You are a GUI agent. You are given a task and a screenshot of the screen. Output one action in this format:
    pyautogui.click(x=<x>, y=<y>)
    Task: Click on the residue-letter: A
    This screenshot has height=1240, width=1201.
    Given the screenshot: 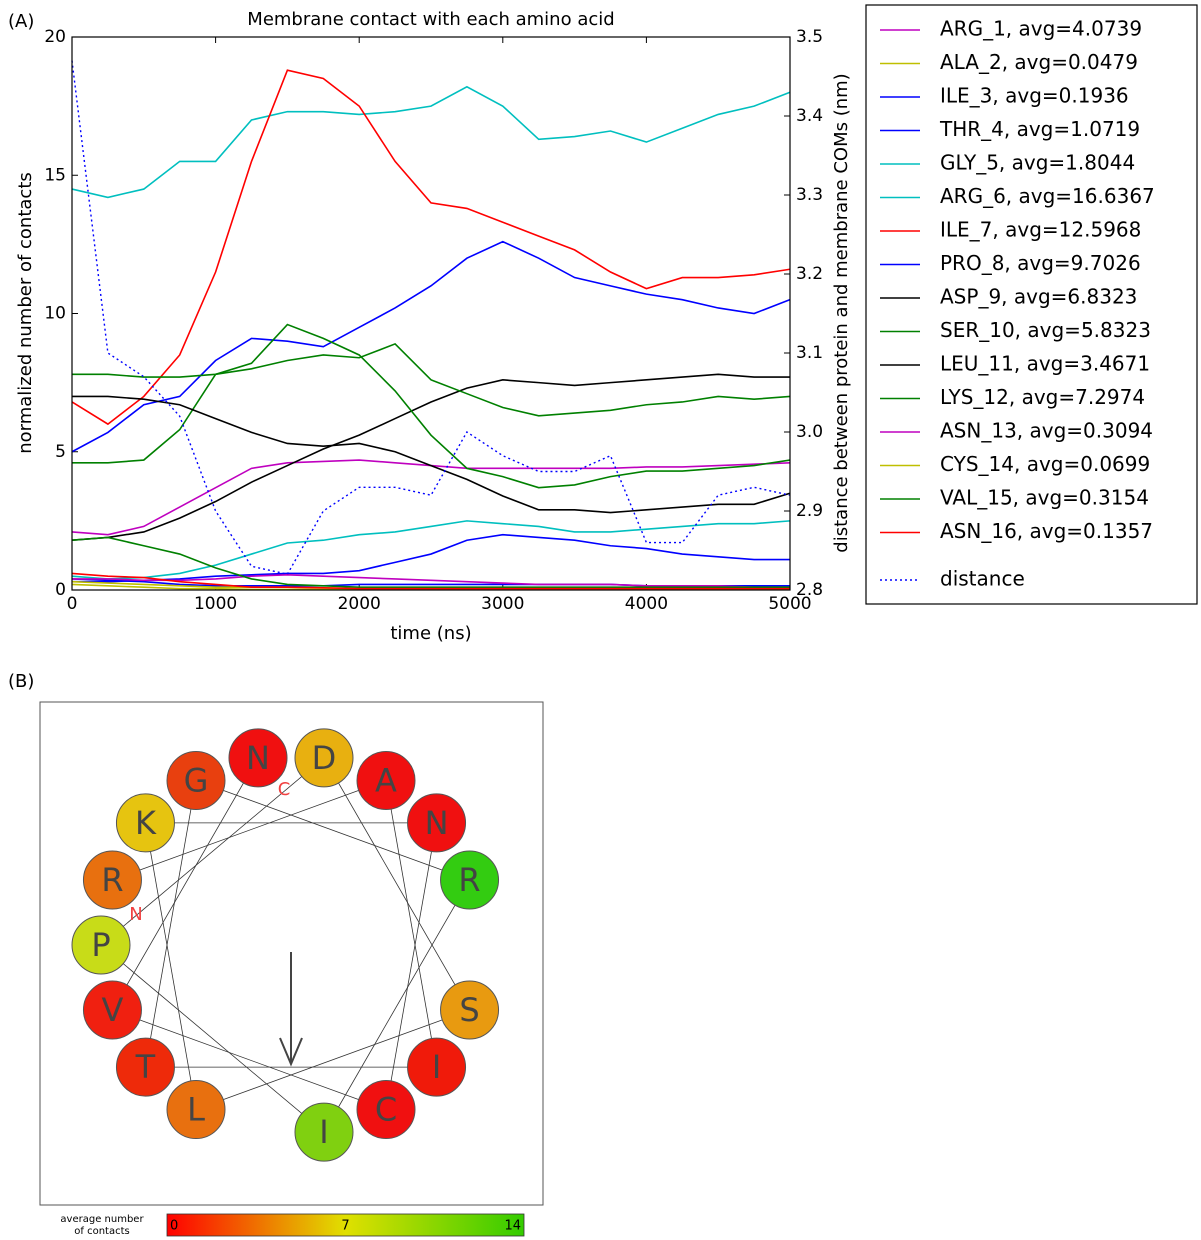 What is the action you would take?
    pyautogui.click(x=386, y=780)
    